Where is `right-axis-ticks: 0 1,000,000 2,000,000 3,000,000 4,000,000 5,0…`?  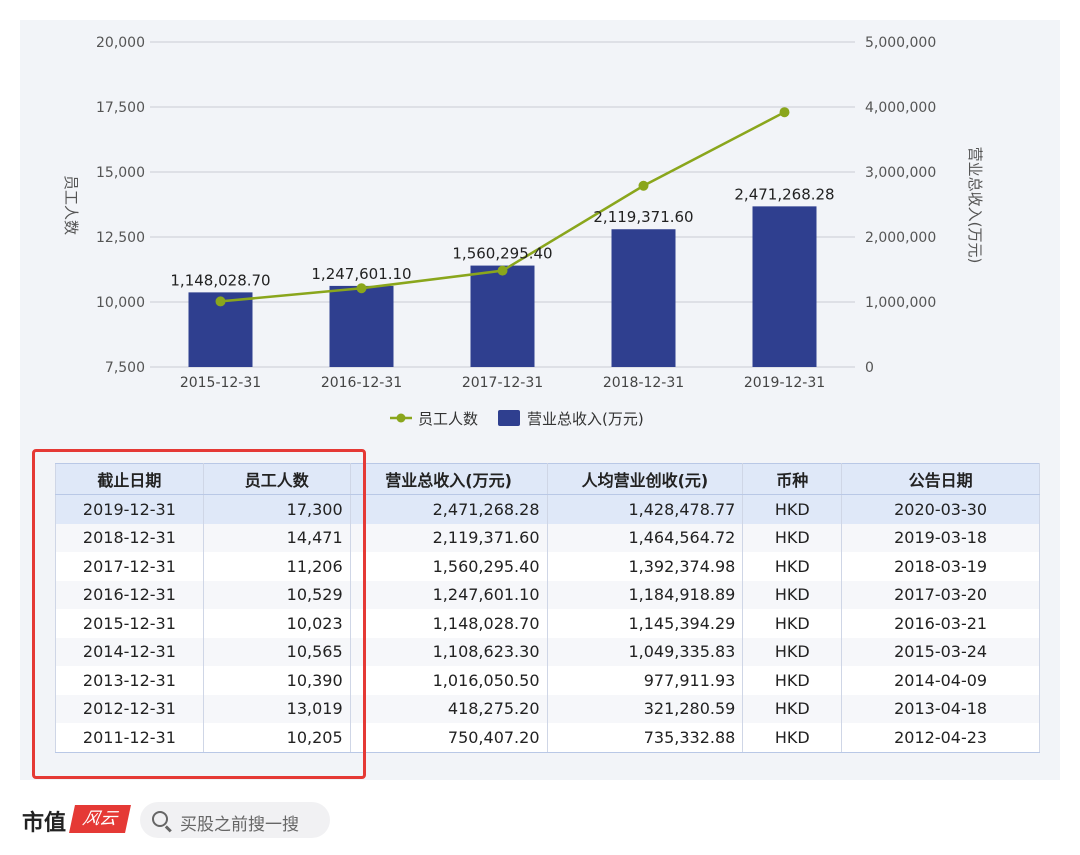
right-axis-ticks: 0 1,000,000 2,000,000 3,000,000 4,000,000 5,0… is located at coordinates (900, 205).